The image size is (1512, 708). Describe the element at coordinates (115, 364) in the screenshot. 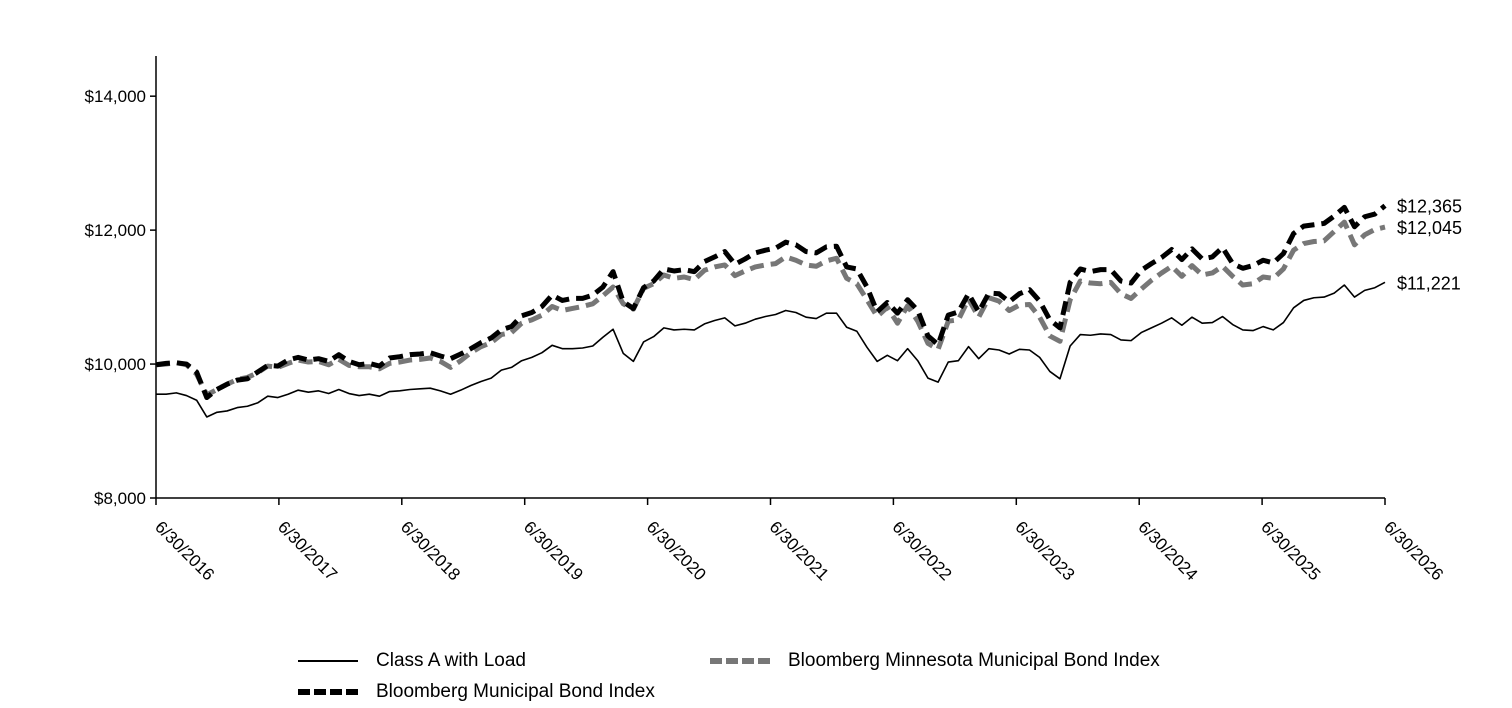

I see `y-tick-label: $10,000` at that location.